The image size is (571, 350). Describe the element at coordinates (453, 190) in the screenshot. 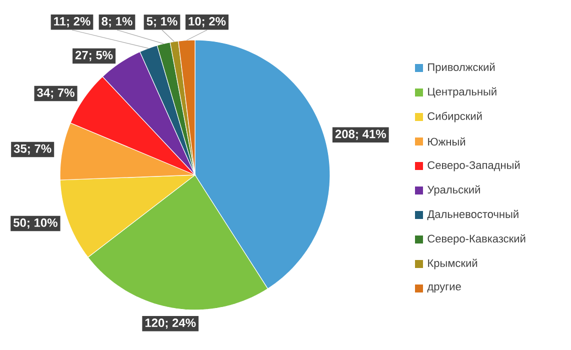

I see `legend-label: Уральский` at that location.